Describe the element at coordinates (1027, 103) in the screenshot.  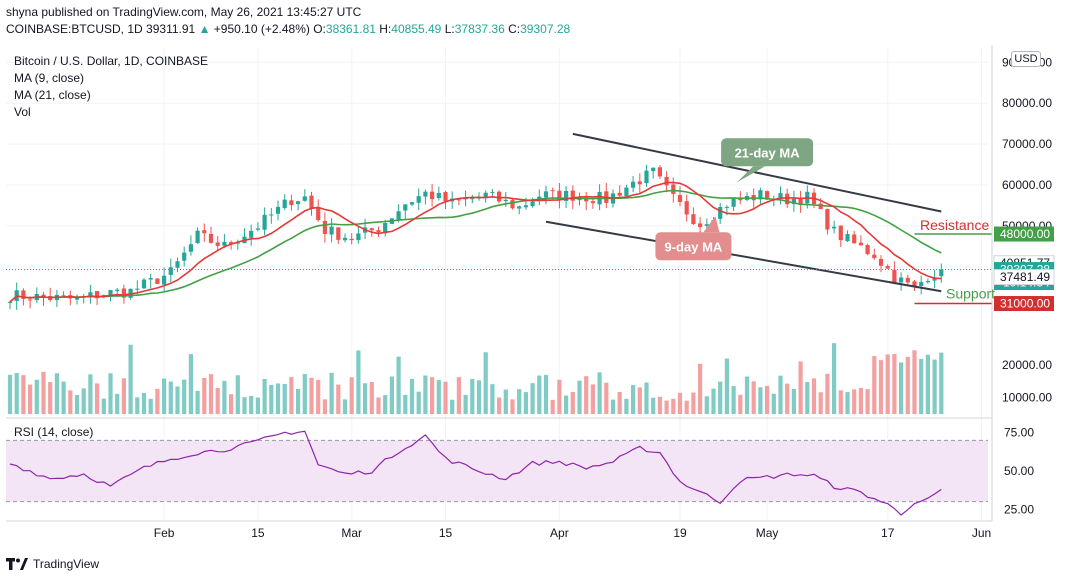
I see `price-tick-label: 80000.00` at that location.